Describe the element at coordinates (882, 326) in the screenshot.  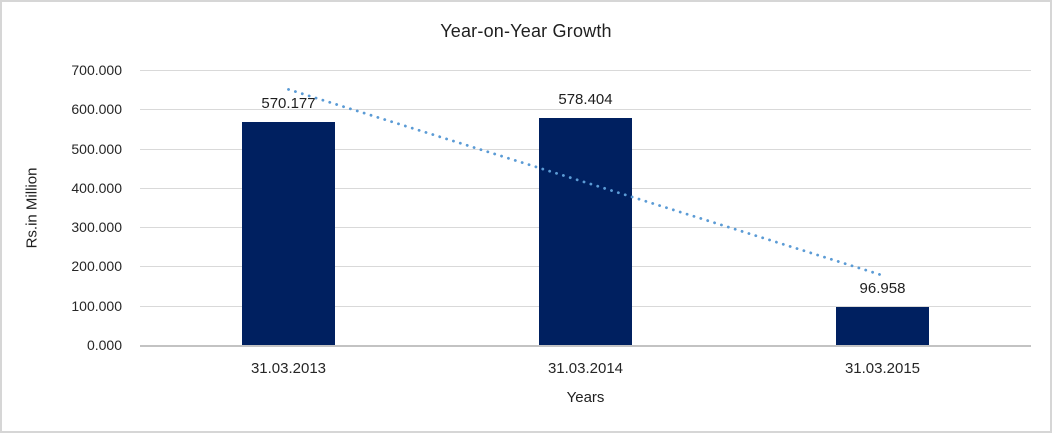
I see `bar-31.03.2015` at that location.